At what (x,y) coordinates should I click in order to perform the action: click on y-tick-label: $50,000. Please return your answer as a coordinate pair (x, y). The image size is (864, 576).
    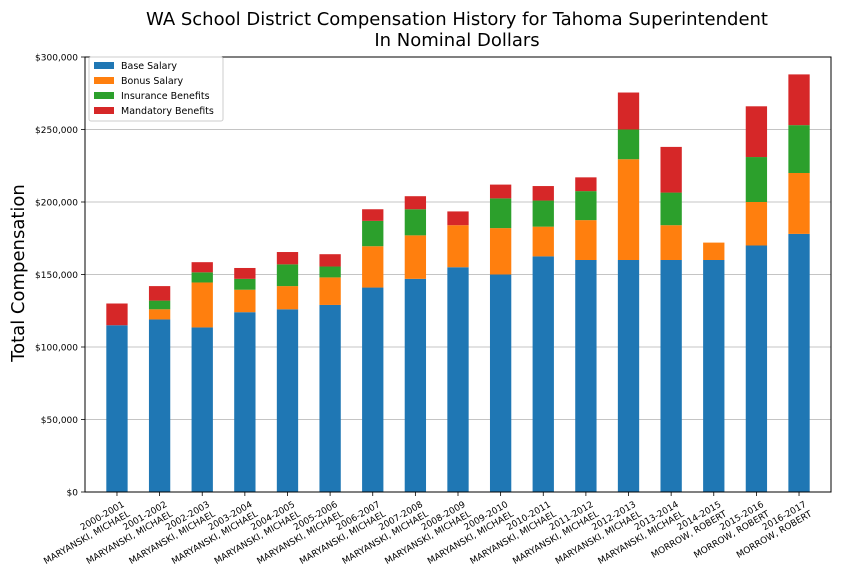
    Looking at the image, I should click on (59, 421).